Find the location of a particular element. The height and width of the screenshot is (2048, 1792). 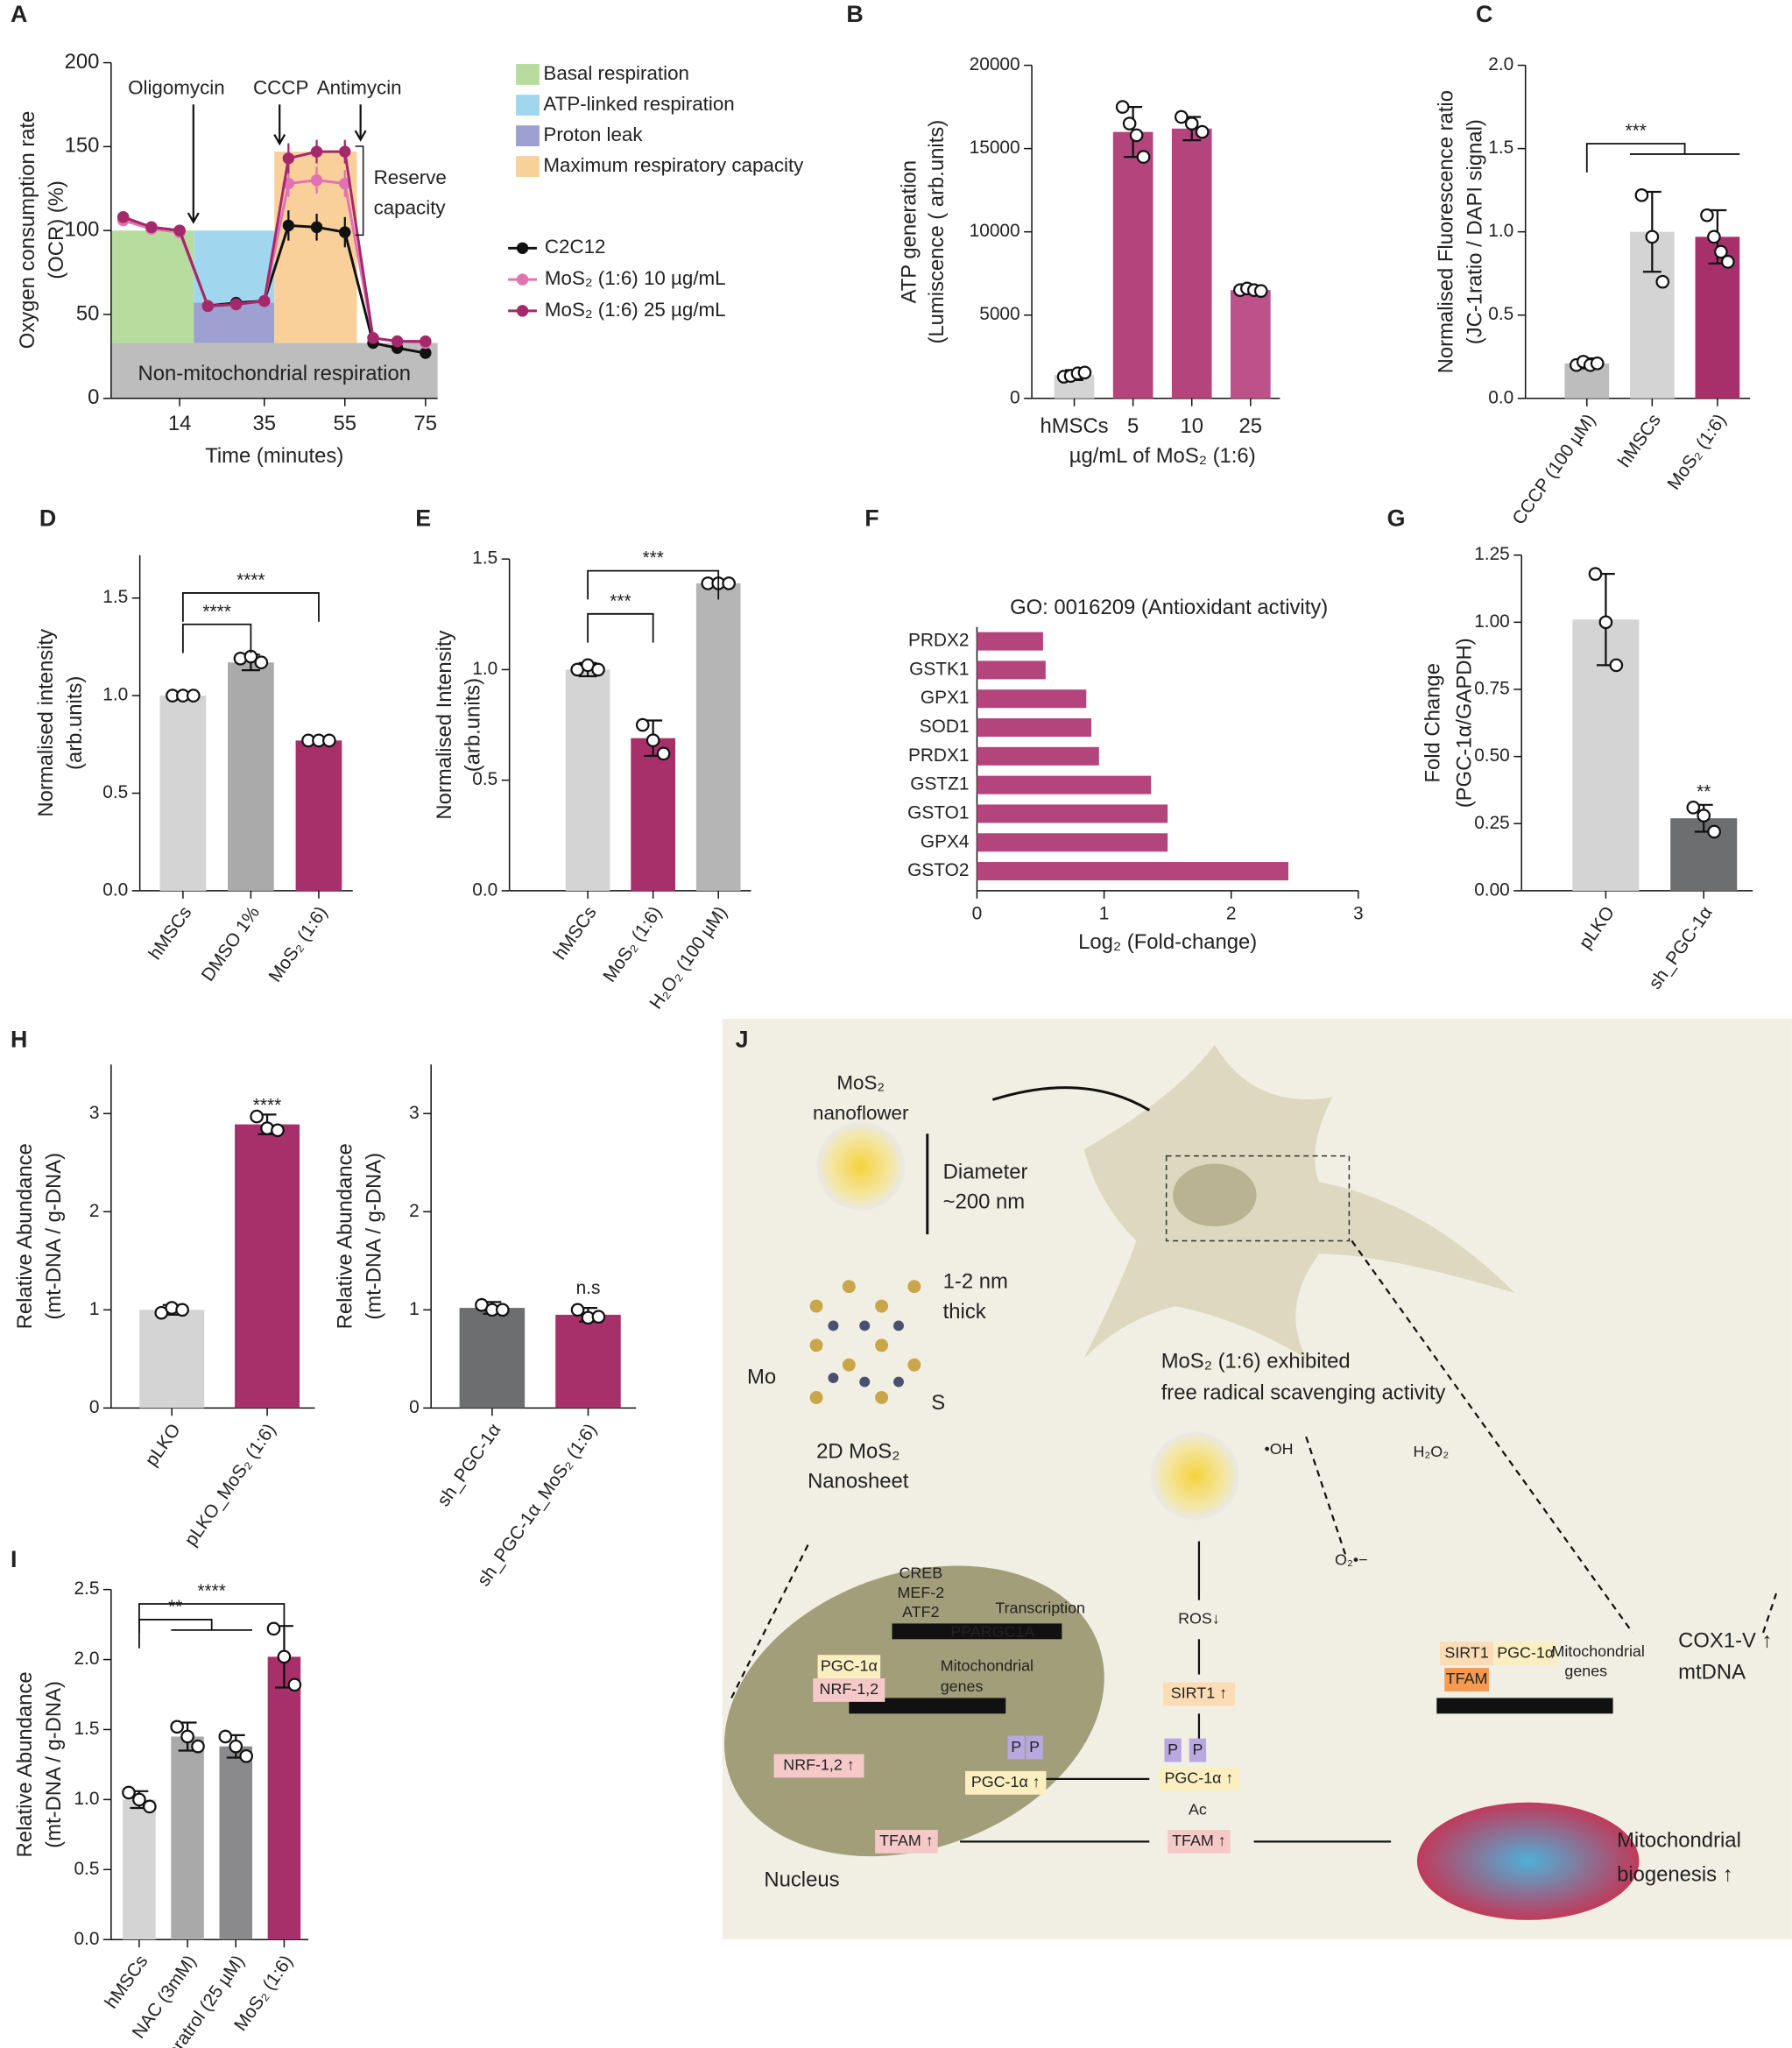

nanoflower-scavenging is located at coordinates (1195, 1476).